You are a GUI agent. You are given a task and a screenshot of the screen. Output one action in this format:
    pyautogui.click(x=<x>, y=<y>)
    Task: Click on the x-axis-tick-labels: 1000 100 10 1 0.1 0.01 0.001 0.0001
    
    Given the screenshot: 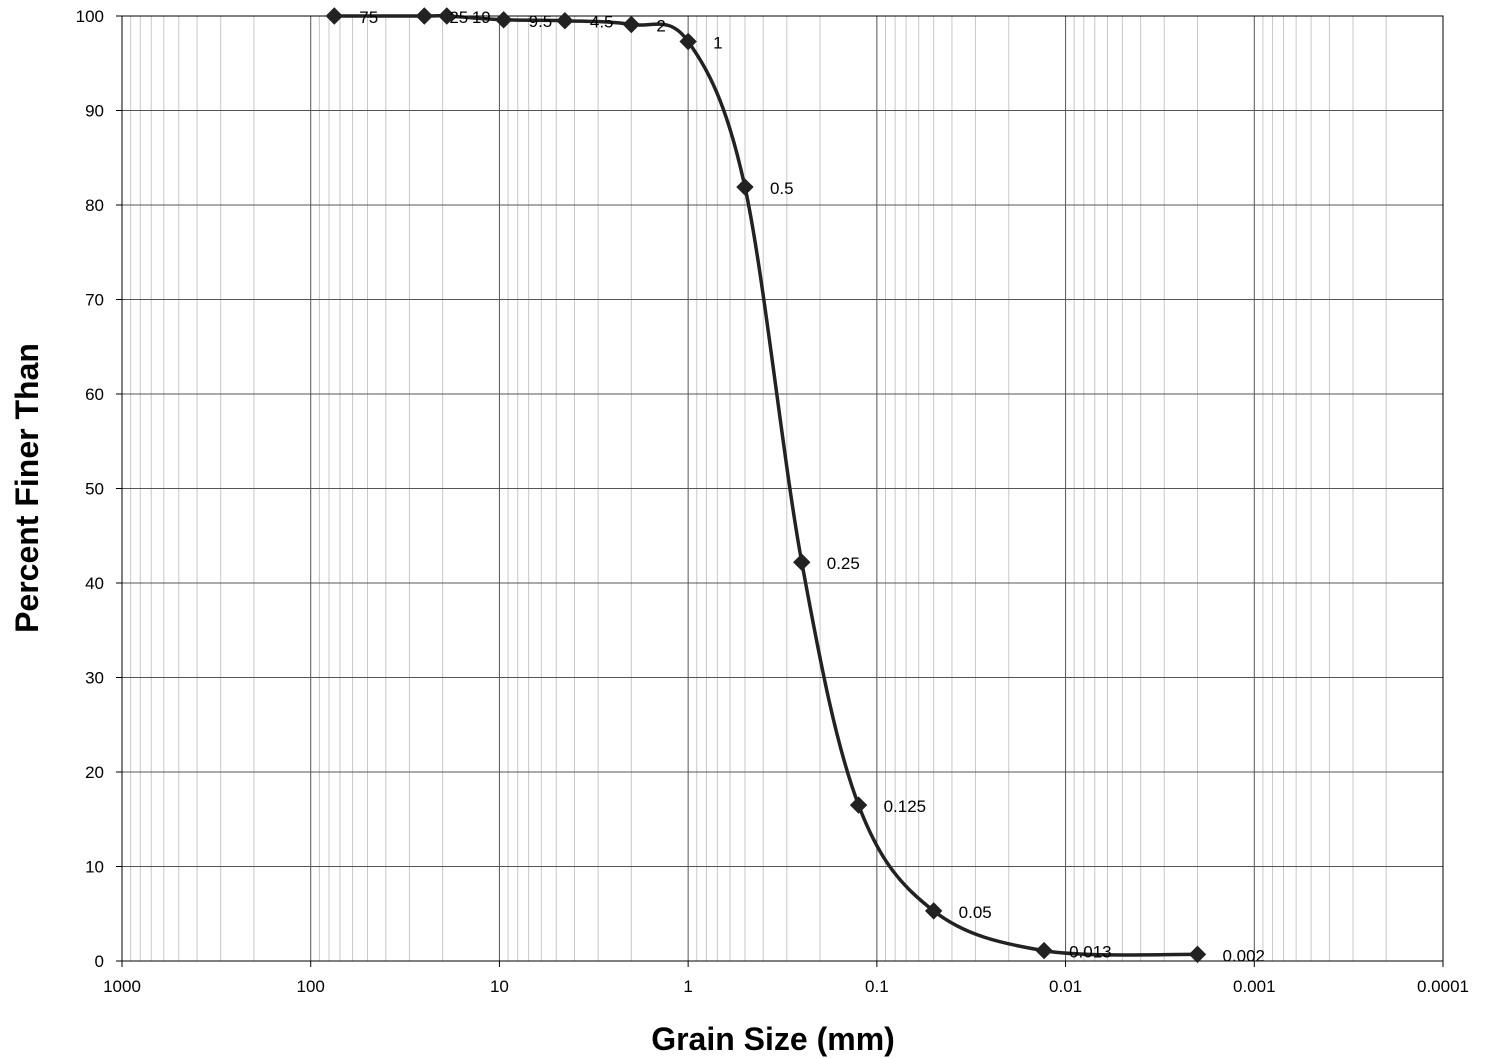 What is the action you would take?
    pyautogui.click(x=786, y=978)
    